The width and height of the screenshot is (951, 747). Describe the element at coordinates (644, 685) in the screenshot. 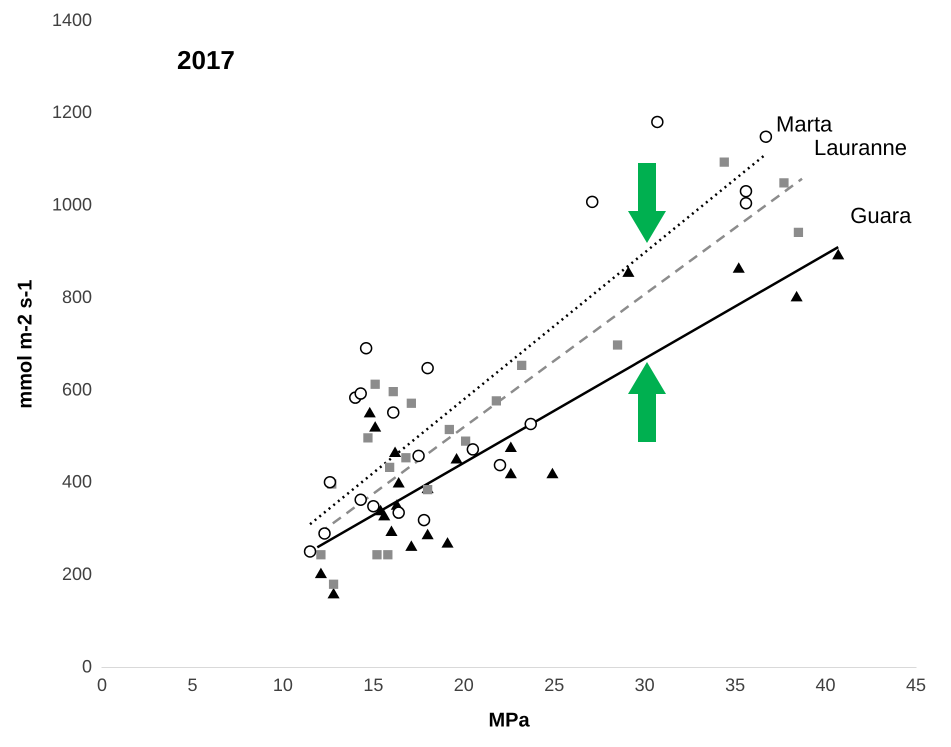

I see `x-tick-label: 30` at that location.